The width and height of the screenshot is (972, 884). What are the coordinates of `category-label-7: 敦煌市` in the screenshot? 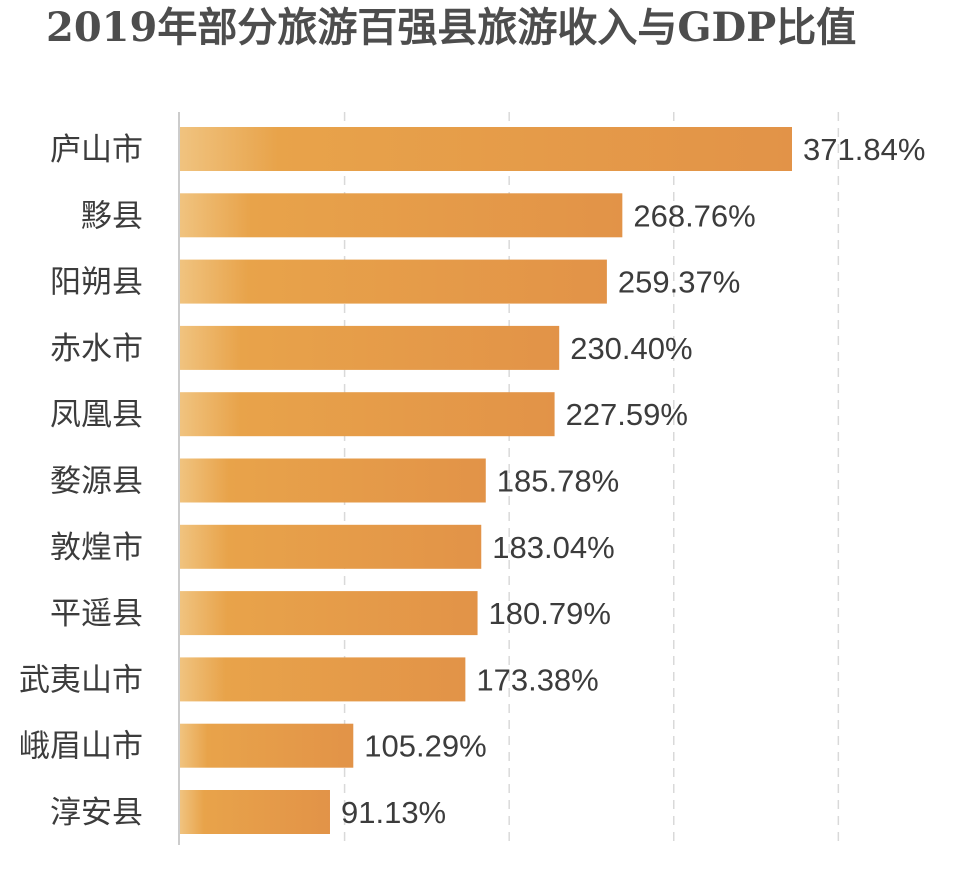 It's located at (96, 548).